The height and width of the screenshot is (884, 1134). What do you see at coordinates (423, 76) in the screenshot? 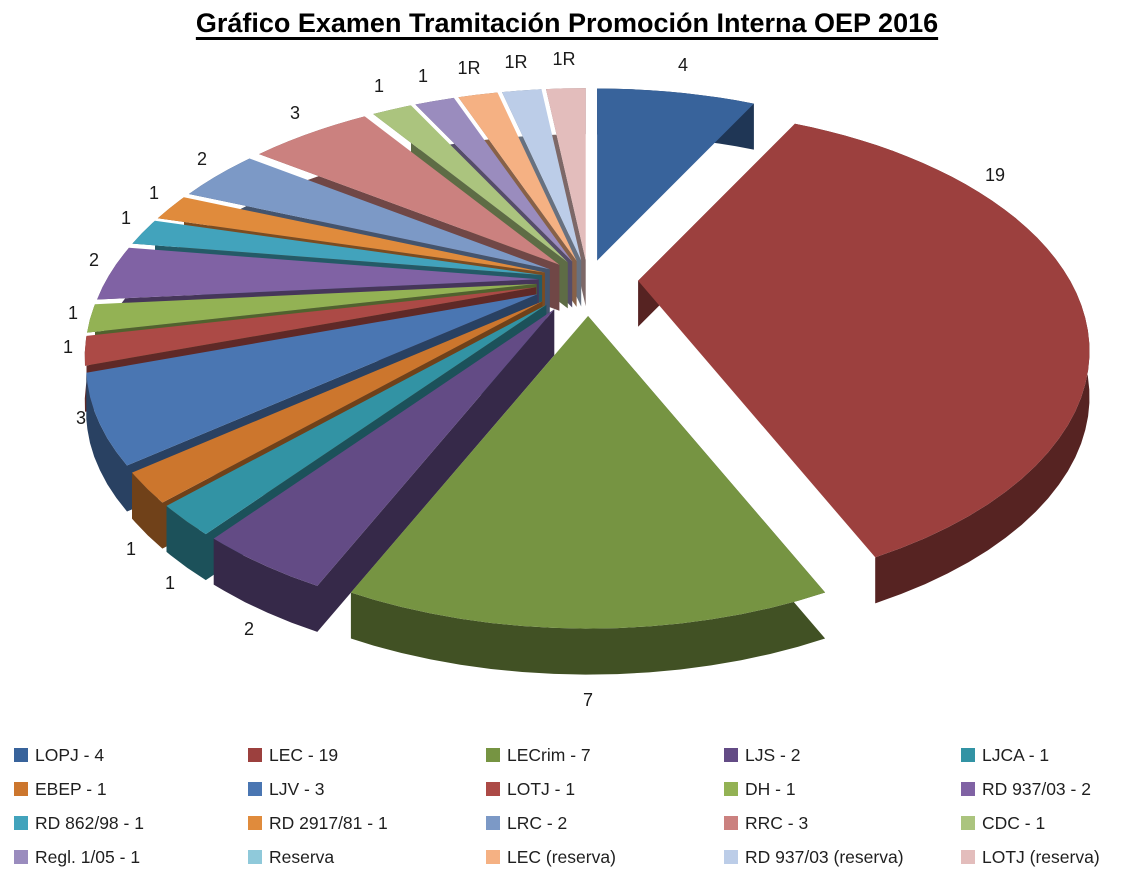
I see `slice-label-regl-1-05: 1` at bounding box center [423, 76].